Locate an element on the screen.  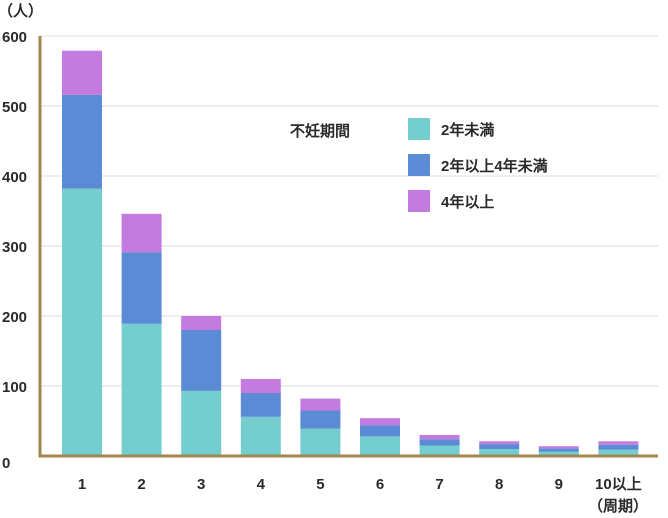
y-tick-label: 100 is located at coordinates (14, 387).